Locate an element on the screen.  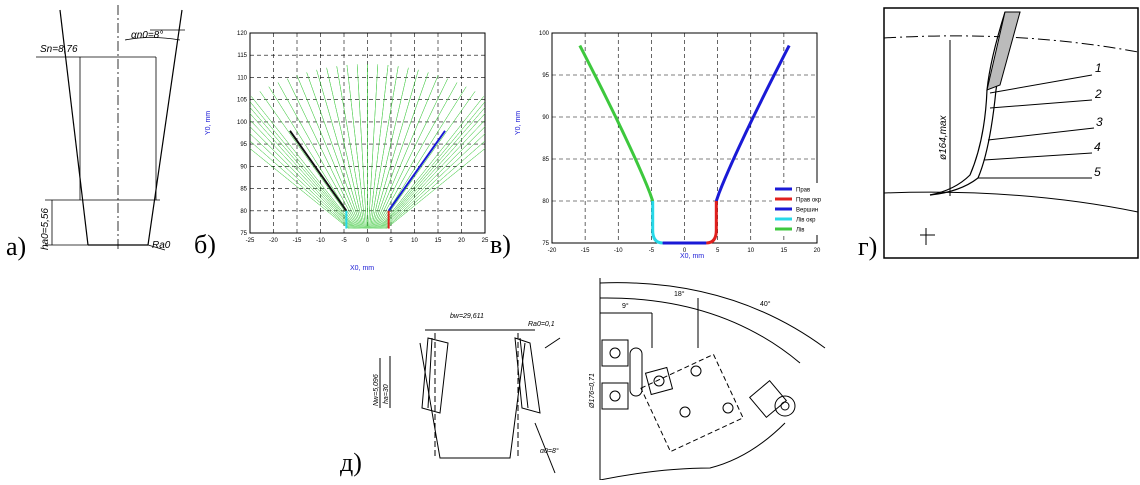
left-profile is located at coordinates (318, 171).